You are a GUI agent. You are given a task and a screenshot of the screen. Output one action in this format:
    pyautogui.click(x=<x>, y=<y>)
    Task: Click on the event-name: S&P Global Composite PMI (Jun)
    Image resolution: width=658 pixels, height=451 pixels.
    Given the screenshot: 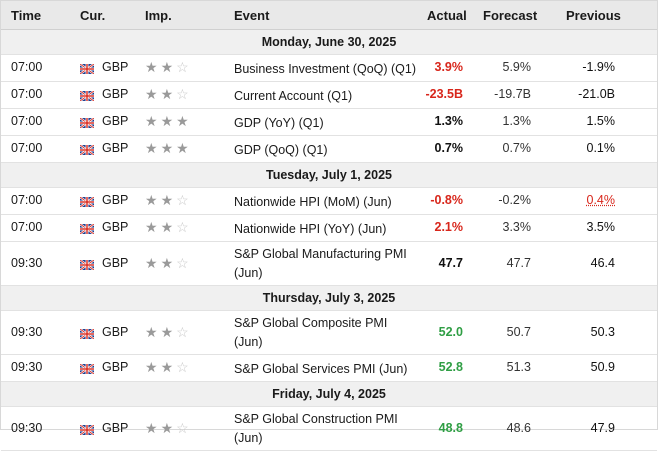 What is the action you would take?
    pyautogui.click(x=311, y=332)
    